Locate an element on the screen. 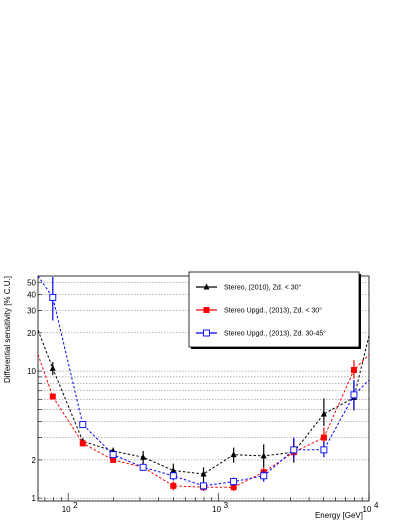 The height and width of the screenshot is (527, 407). x-tick-label: 10 3 is located at coordinates (220, 507).